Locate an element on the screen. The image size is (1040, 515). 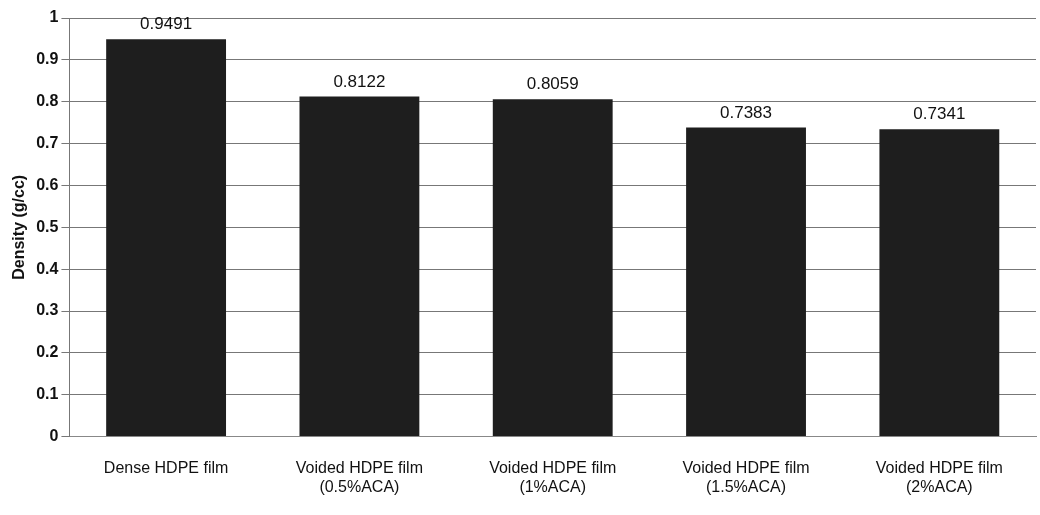
data-label: 0.8059 is located at coordinates (552, 84).